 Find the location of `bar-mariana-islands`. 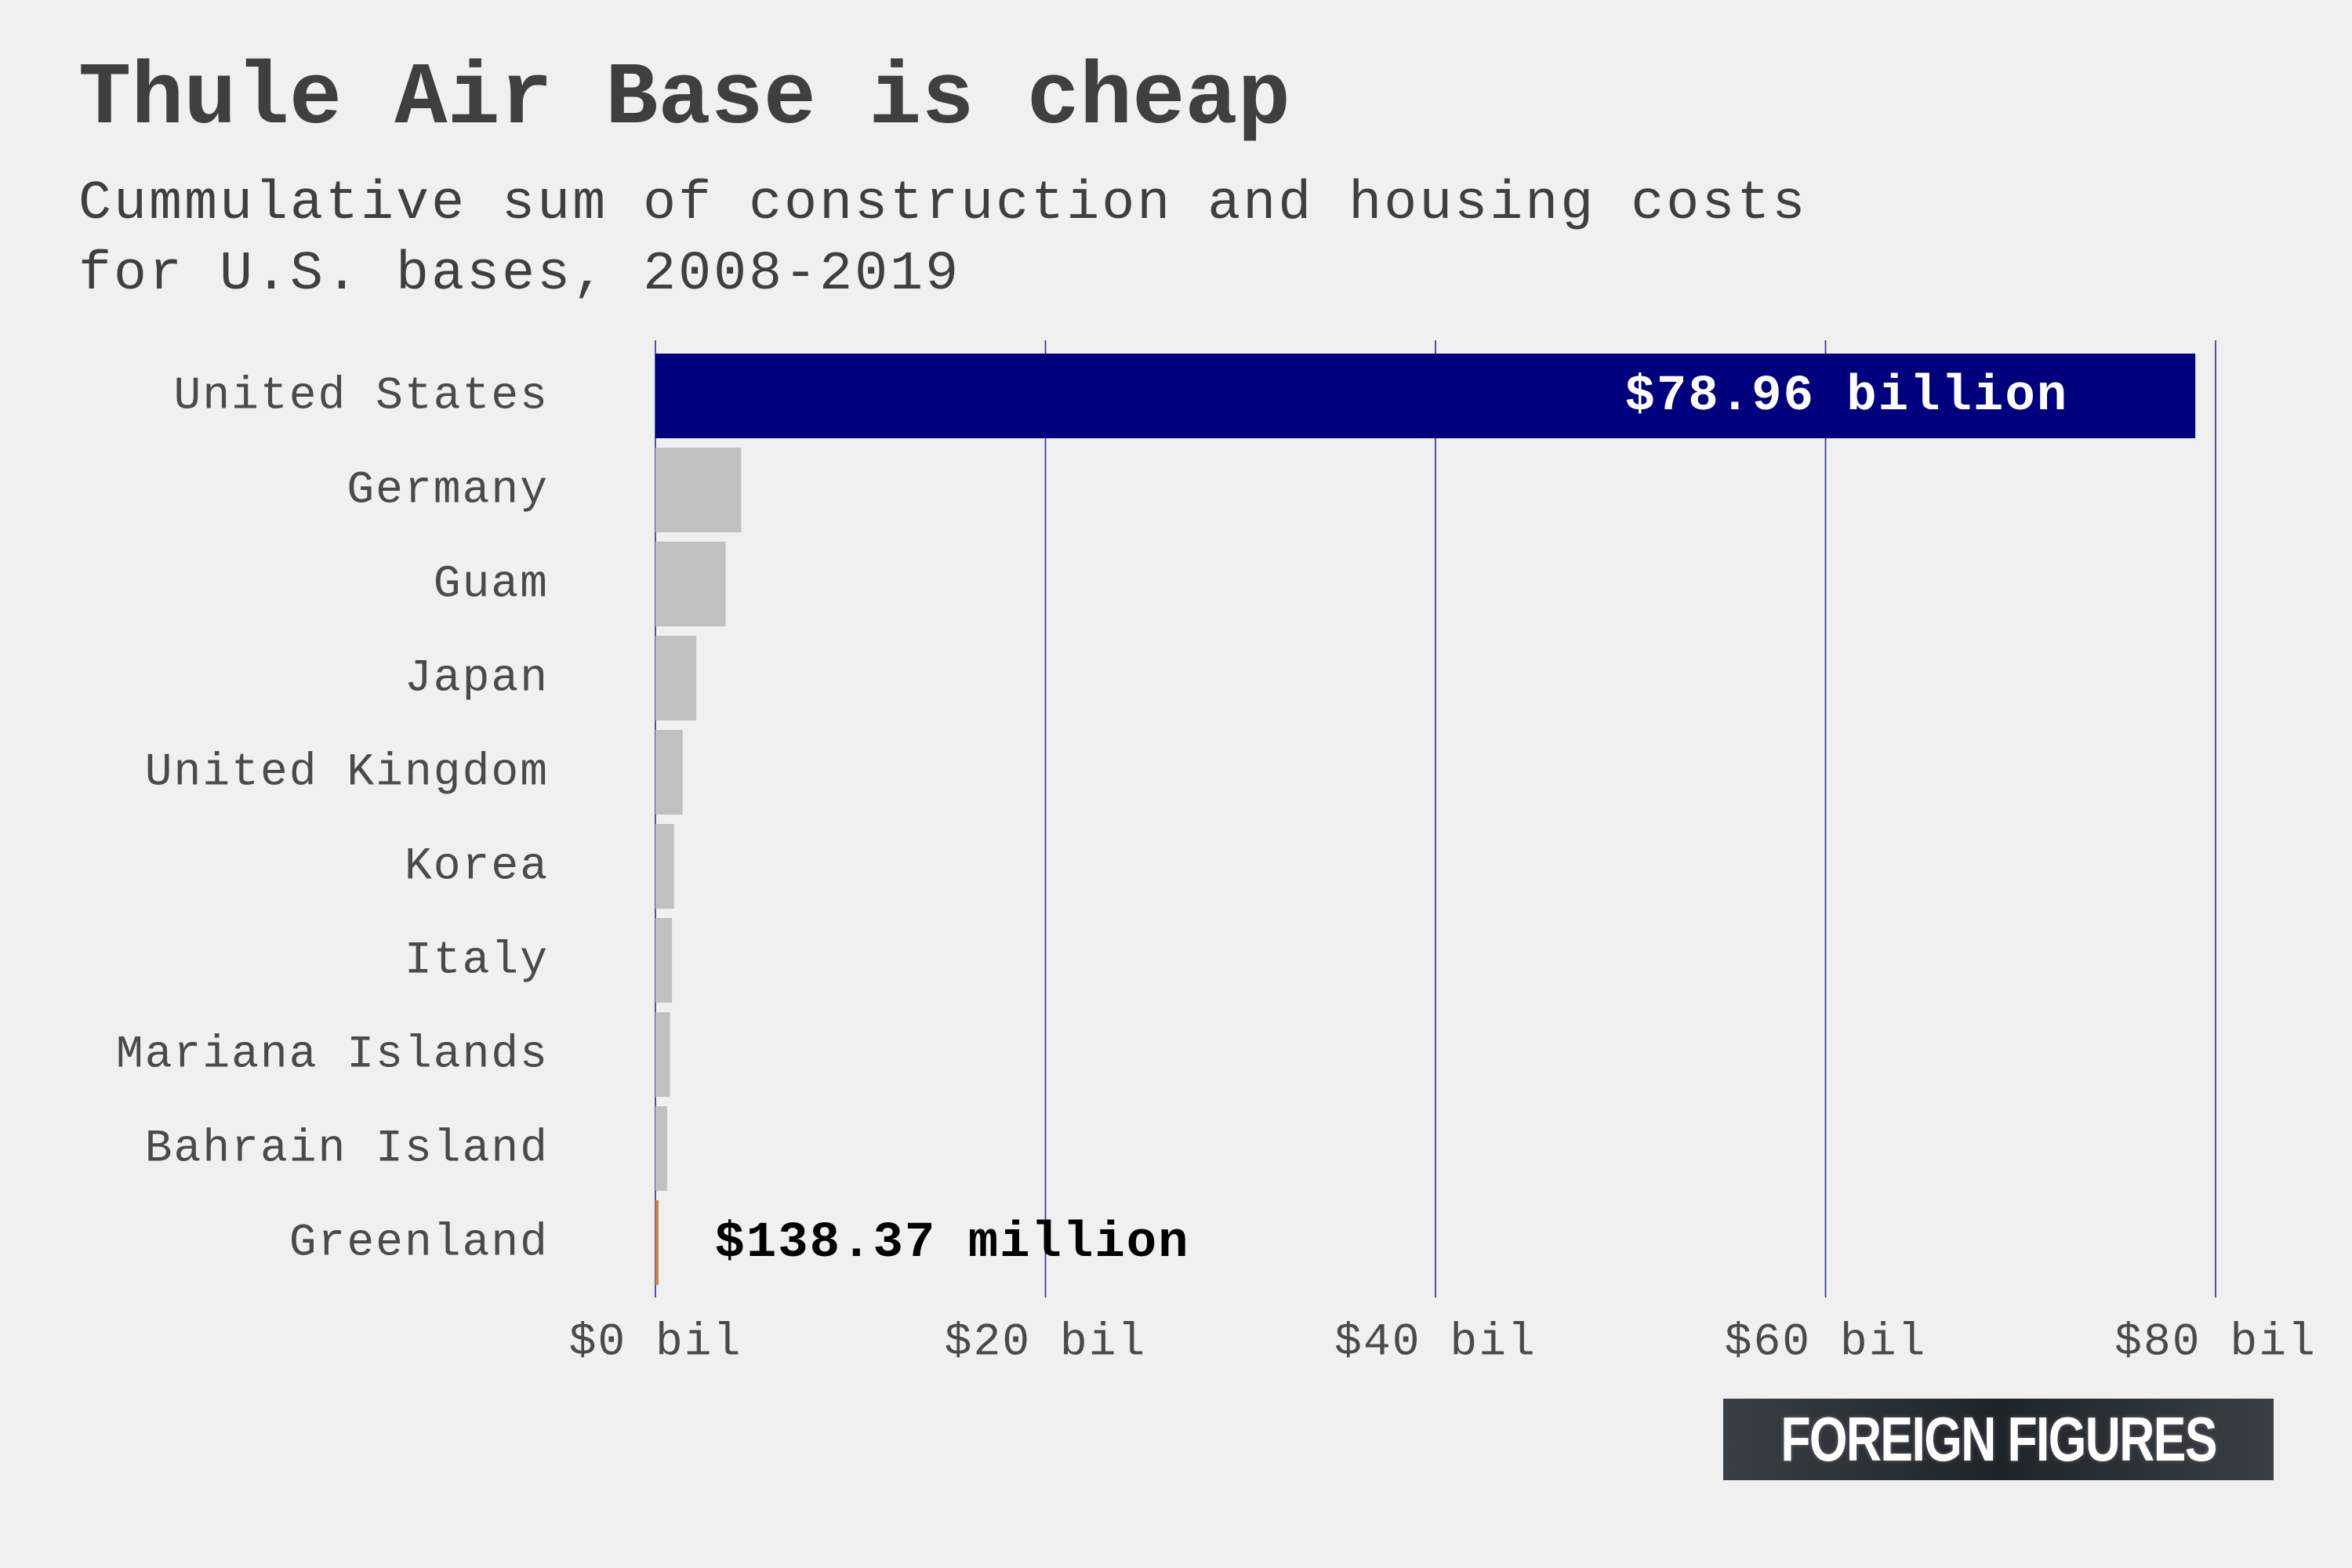

bar-mariana-islands is located at coordinates (662, 1054).